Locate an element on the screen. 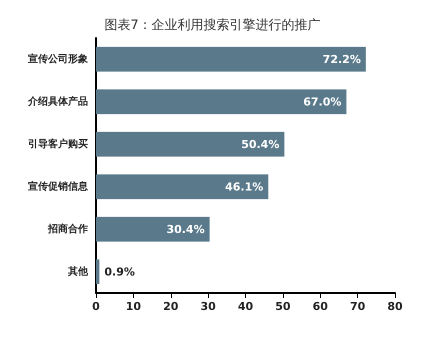  x-tick-label: 40 is located at coordinates (246, 306).